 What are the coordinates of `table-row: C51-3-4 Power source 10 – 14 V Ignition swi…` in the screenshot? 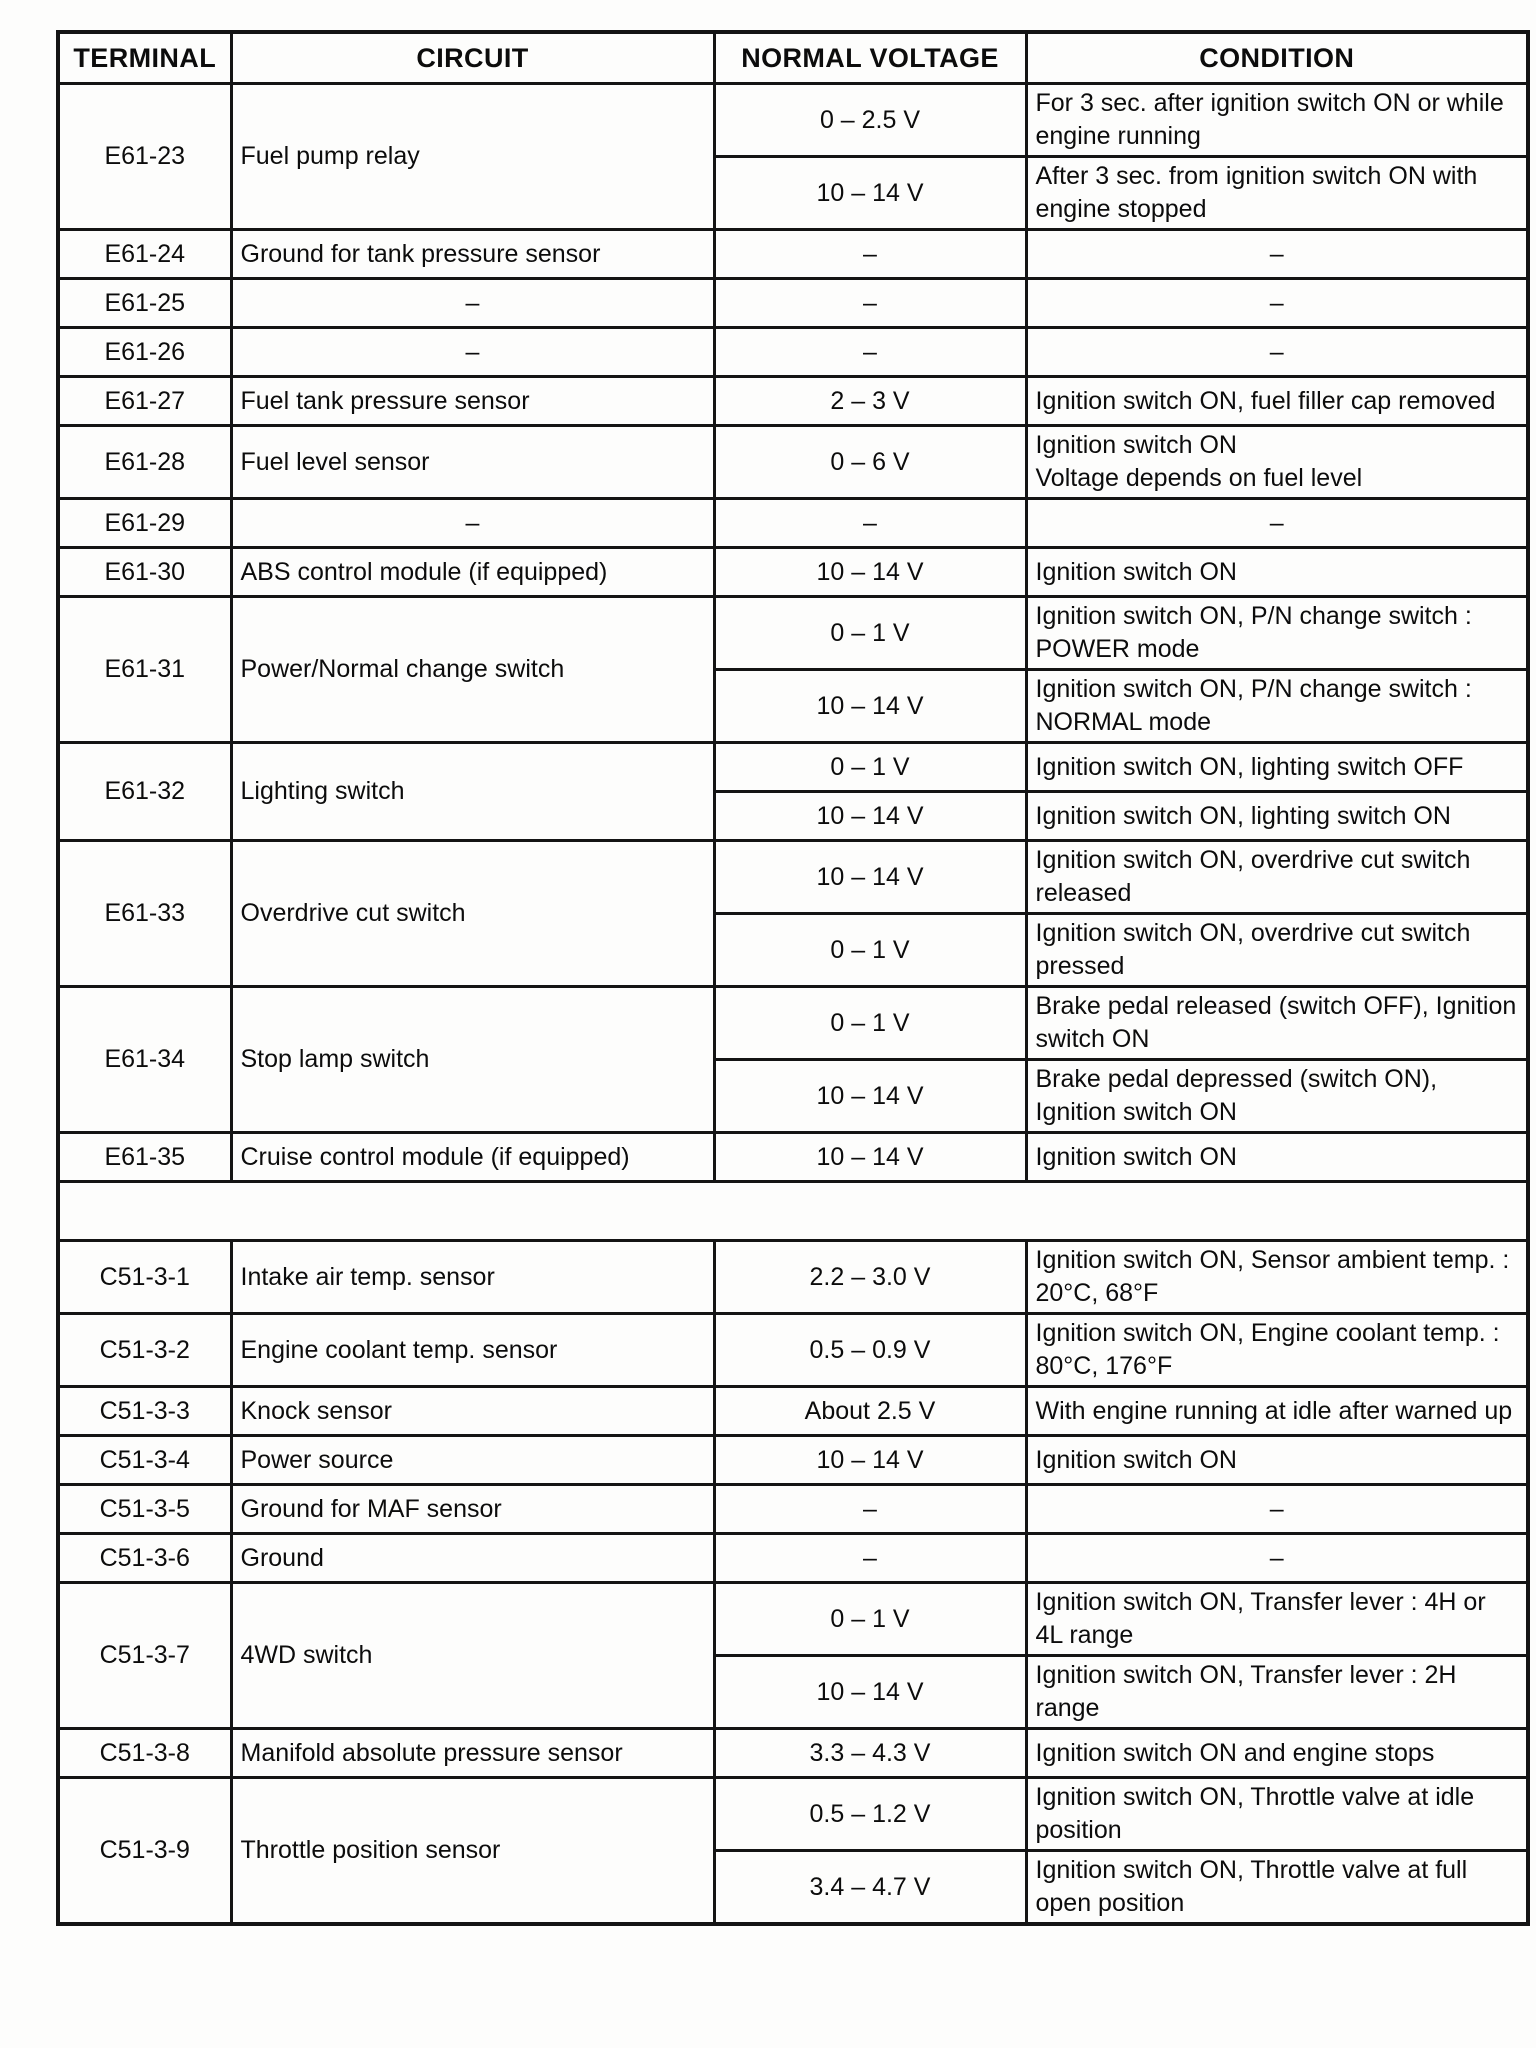 It's located at (793, 1460).